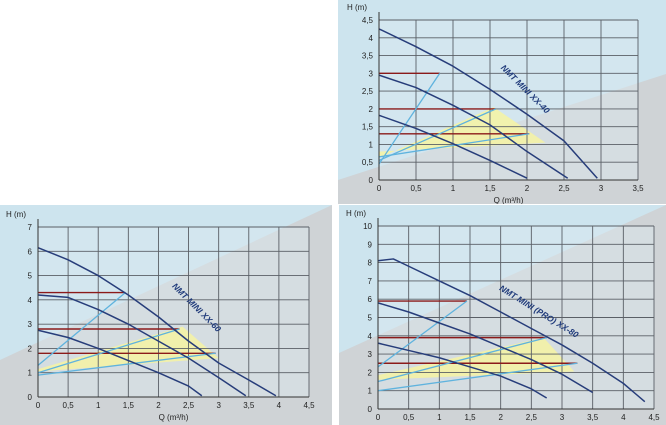 Image resolution: width=666 pixels, height=425 pixels. I want to click on y-tick-label: 10, so click(367, 226).